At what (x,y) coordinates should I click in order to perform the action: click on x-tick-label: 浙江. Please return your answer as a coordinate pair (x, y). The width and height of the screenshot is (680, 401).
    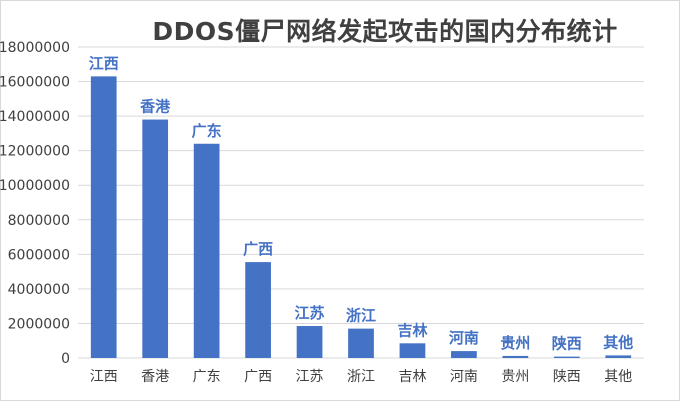
    Looking at the image, I should click on (361, 377).